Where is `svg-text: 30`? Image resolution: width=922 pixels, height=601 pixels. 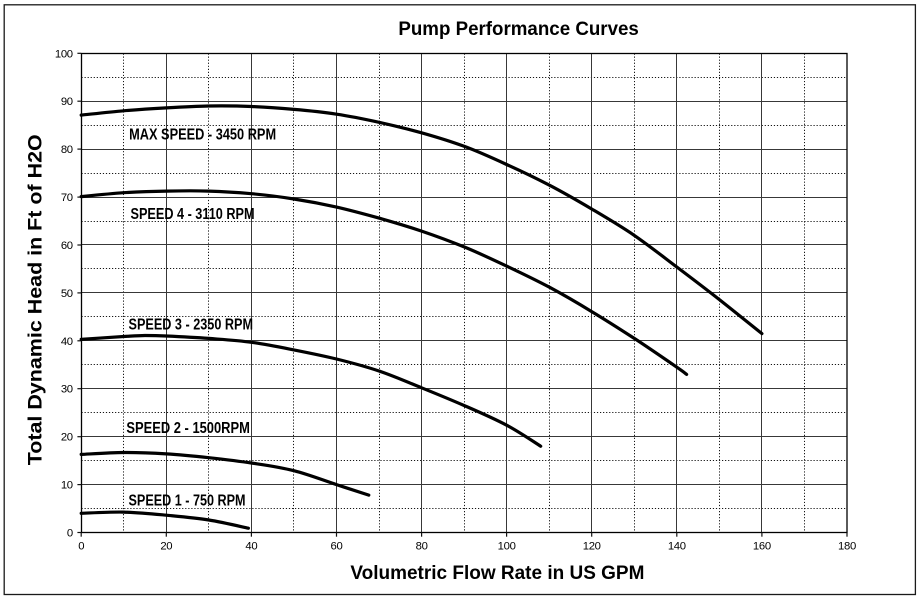 svg-text: 30 is located at coordinates (67, 390).